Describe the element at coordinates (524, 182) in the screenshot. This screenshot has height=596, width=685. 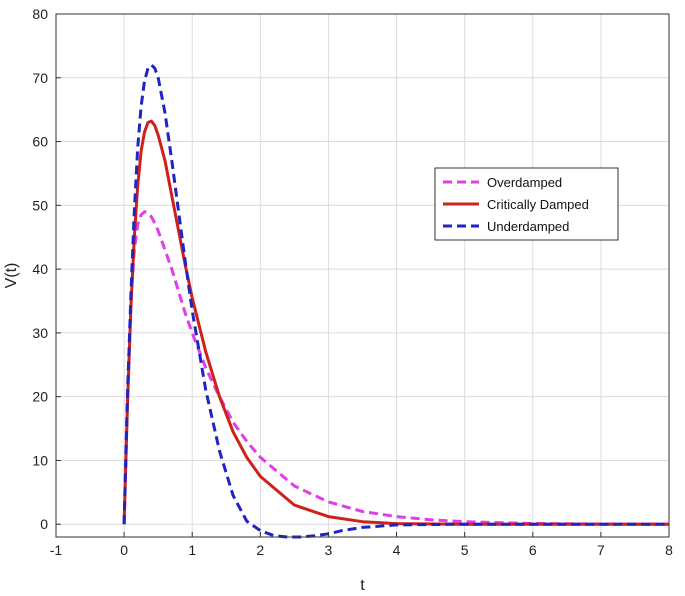
I see `legend-label: Overdamped` at that location.